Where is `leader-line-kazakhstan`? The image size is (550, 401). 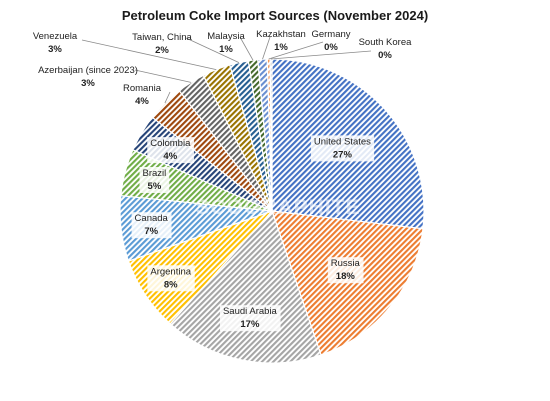 leader-line-kazakhstan is located at coordinates (266, 48).